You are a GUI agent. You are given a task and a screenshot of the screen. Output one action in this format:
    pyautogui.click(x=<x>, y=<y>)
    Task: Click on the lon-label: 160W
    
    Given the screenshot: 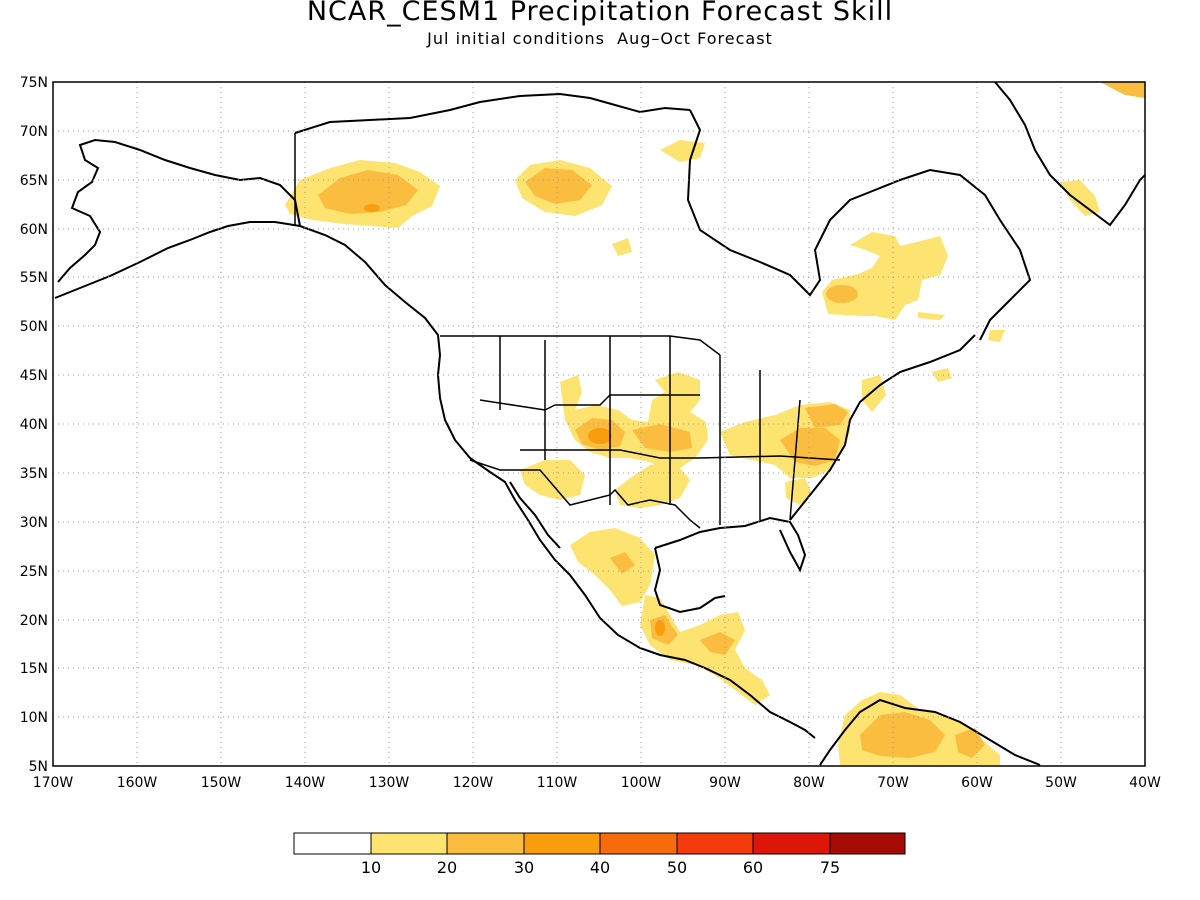 What is the action you would take?
    pyautogui.click(x=137, y=783)
    